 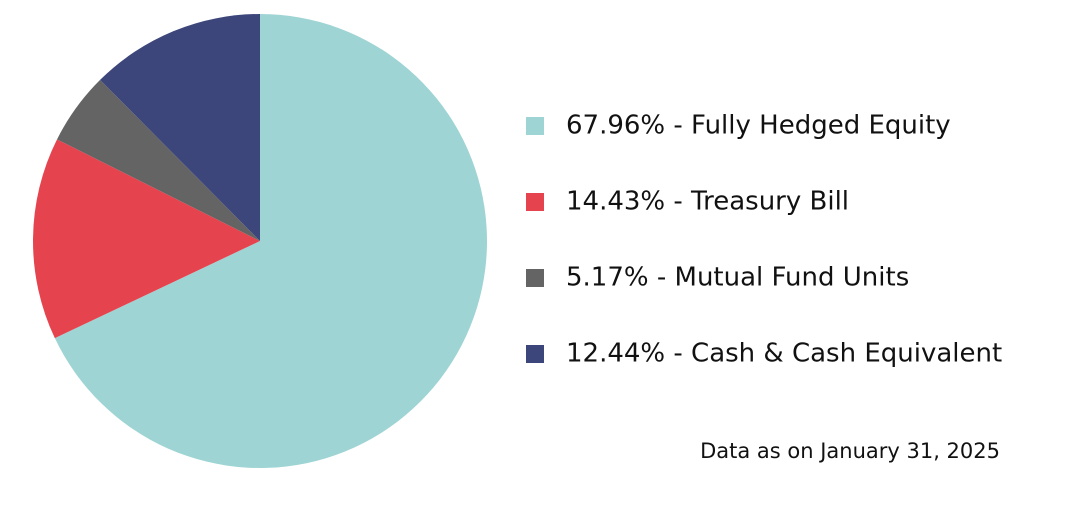 What do you see at coordinates (707, 202) in the screenshot?
I see `legend-label: 14.43% - Treasury Bill` at bounding box center [707, 202].